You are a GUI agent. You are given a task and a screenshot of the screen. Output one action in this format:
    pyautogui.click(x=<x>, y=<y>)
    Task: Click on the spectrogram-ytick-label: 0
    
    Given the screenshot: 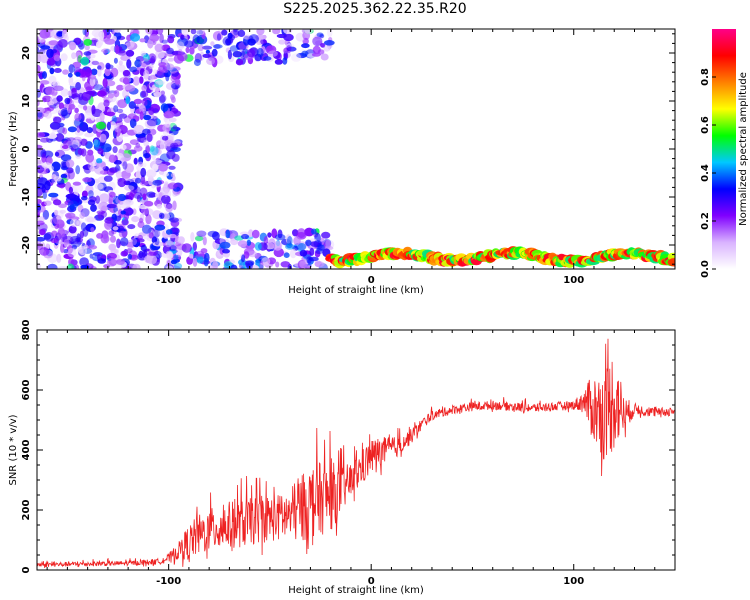 What is the action you would take?
    pyautogui.click(x=26, y=148)
    